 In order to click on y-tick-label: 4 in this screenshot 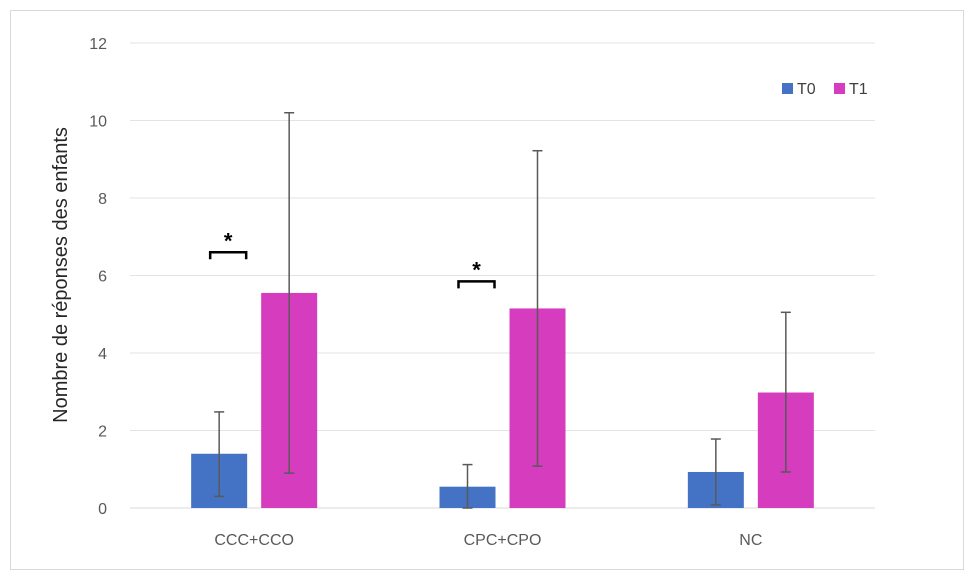, I will do `click(102, 354)`.